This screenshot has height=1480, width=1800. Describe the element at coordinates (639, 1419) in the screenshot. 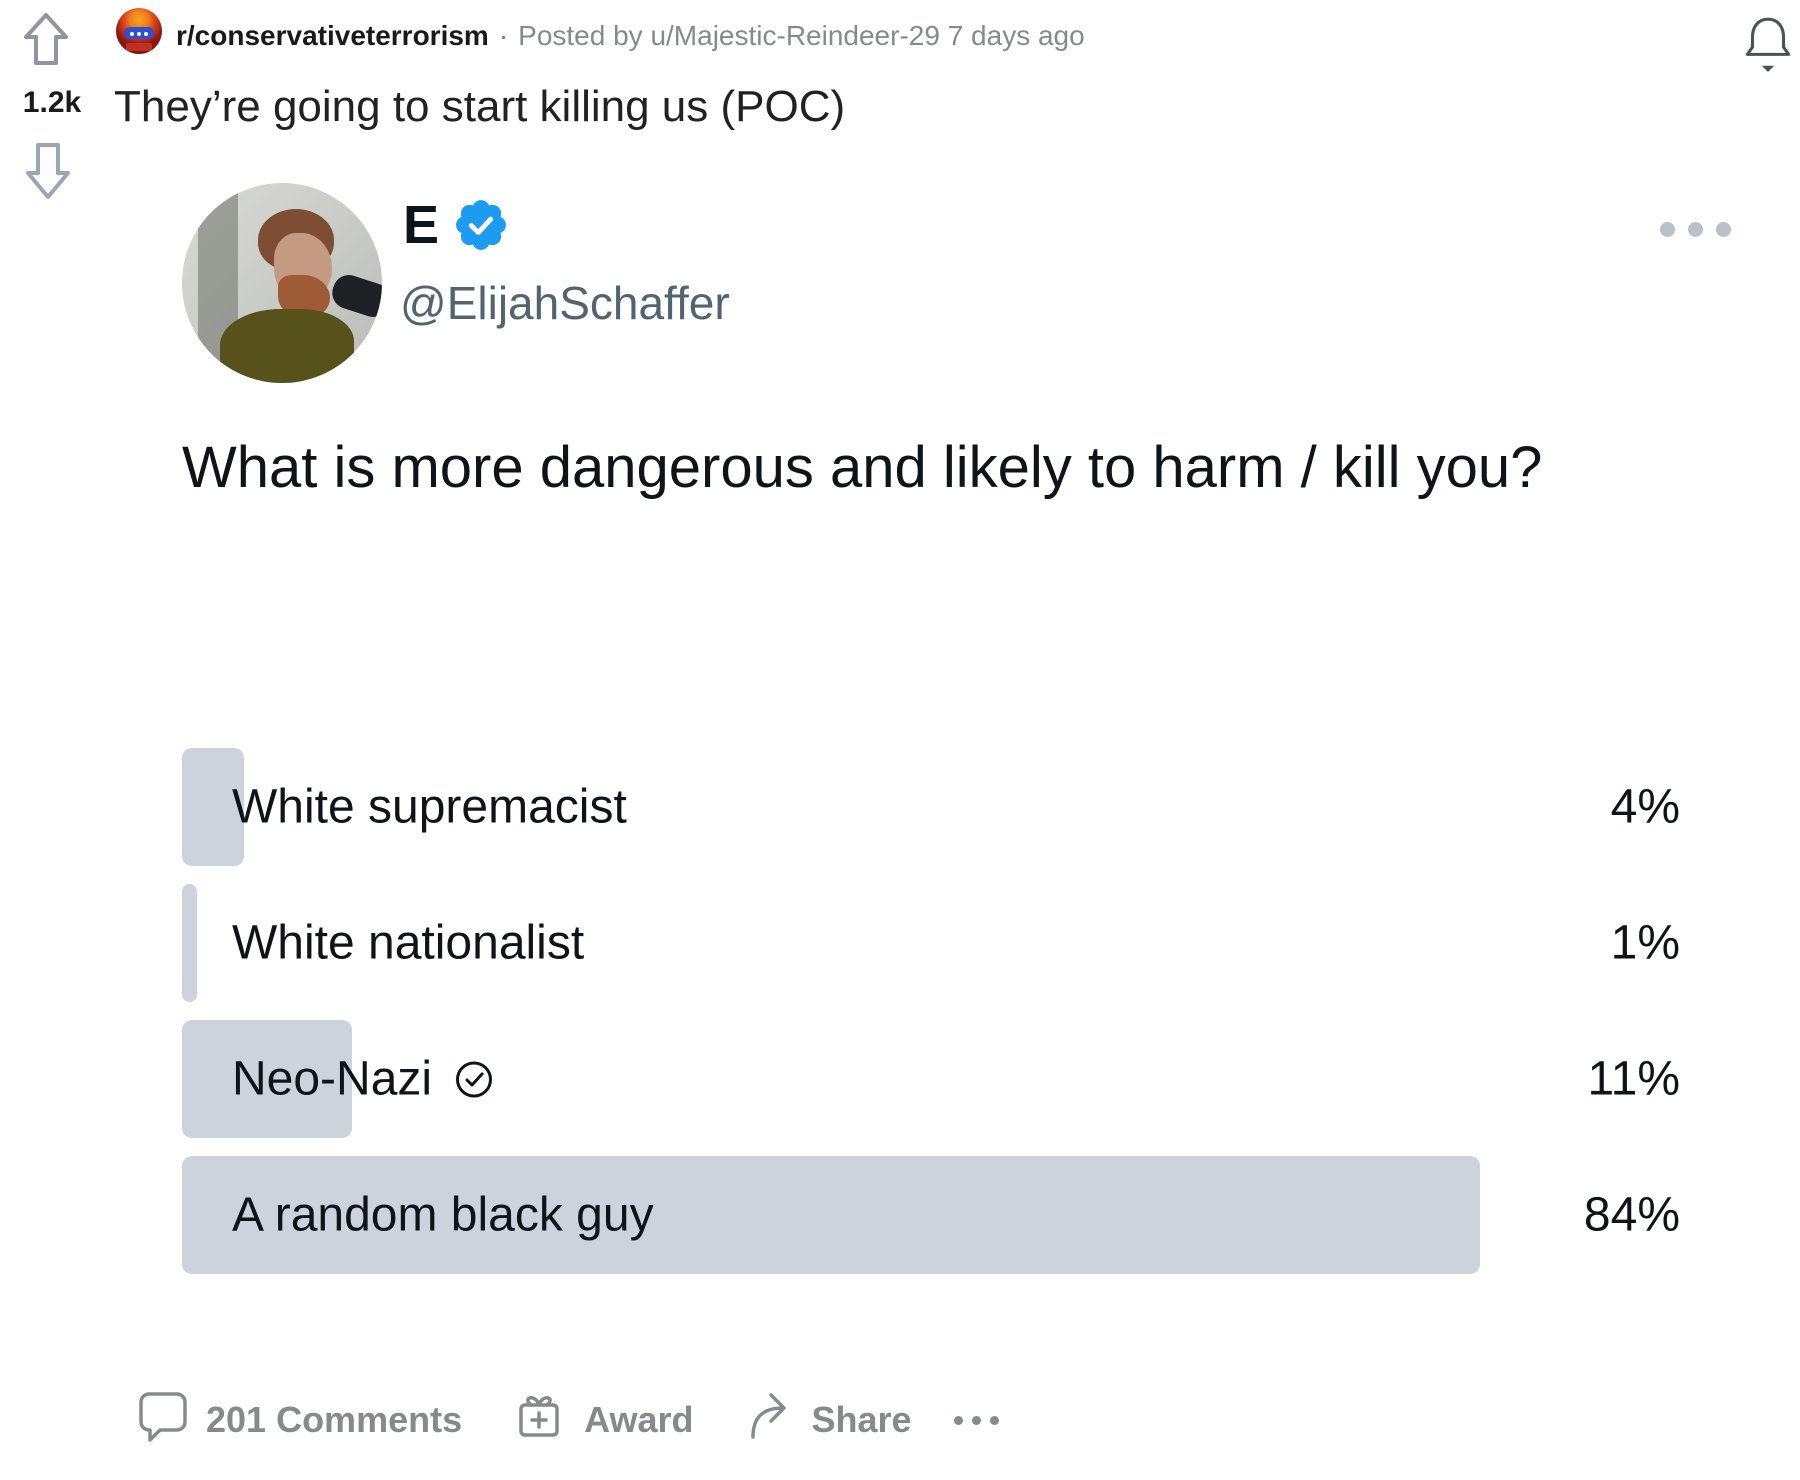

I see `award-label: Award` at that location.